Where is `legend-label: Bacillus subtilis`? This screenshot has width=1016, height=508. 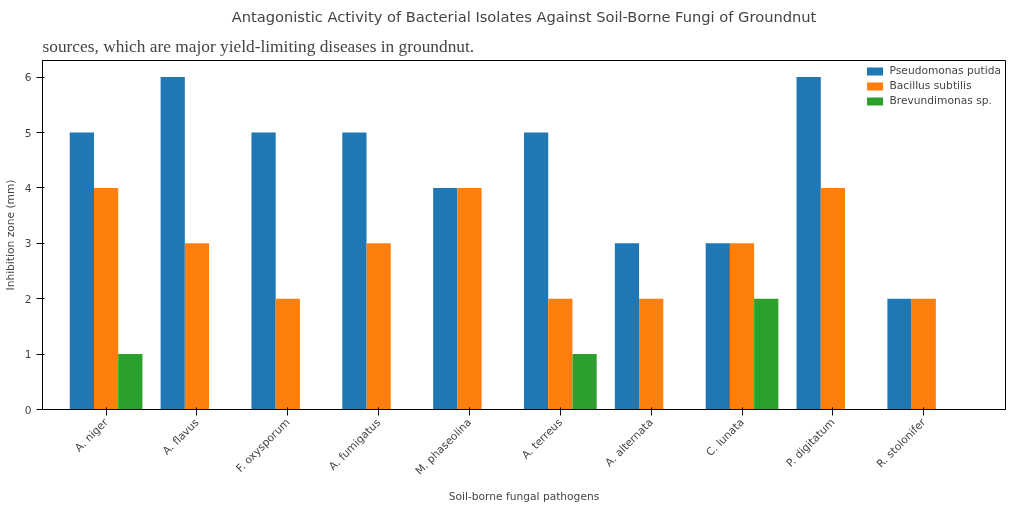 legend-label: Bacillus subtilis is located at coordinates (930, 85).